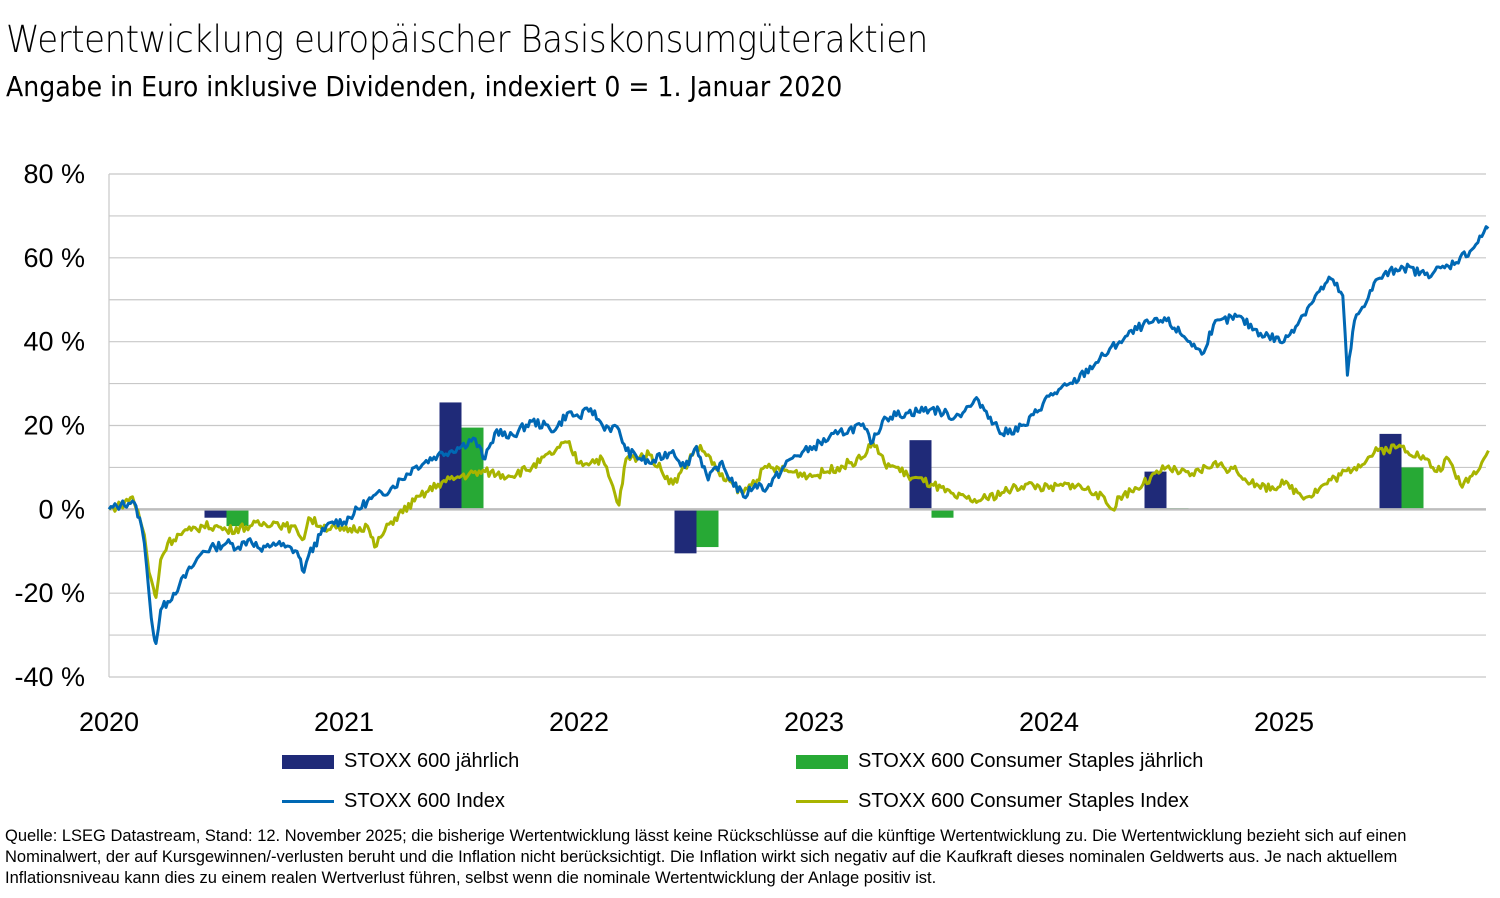 The width and height of the screenshot is (1500, 898). What do you see at coordinates (685, 531) in the screenshot?
I see `bar-stoxx600-2022` at bounding box center [685, 531].